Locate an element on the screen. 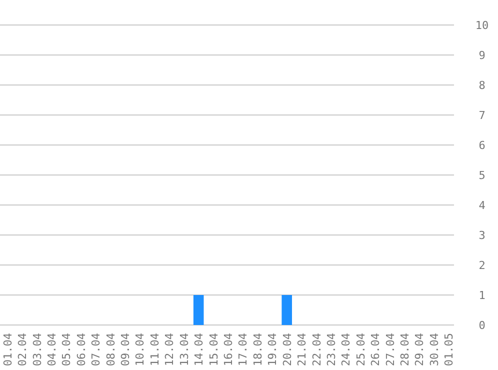  x-tick-label: 01.04 is located at coordinates (7, 349).